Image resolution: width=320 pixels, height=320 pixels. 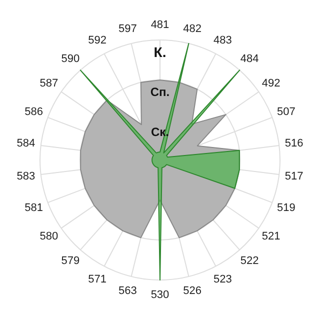 What do you see at coordinates (286, 208) in the screenshot?
I see `spoke-label: 519` at bounding box center [286, 208].